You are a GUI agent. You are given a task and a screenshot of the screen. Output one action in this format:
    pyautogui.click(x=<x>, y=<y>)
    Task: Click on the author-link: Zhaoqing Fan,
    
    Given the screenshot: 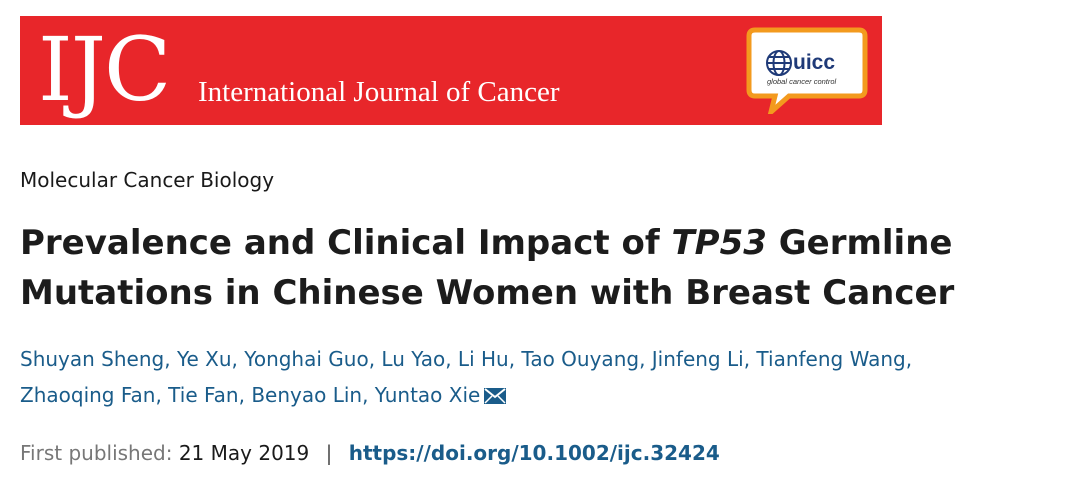 What is the action you would take?
    pyautogui.click(x=91, y=395)
    